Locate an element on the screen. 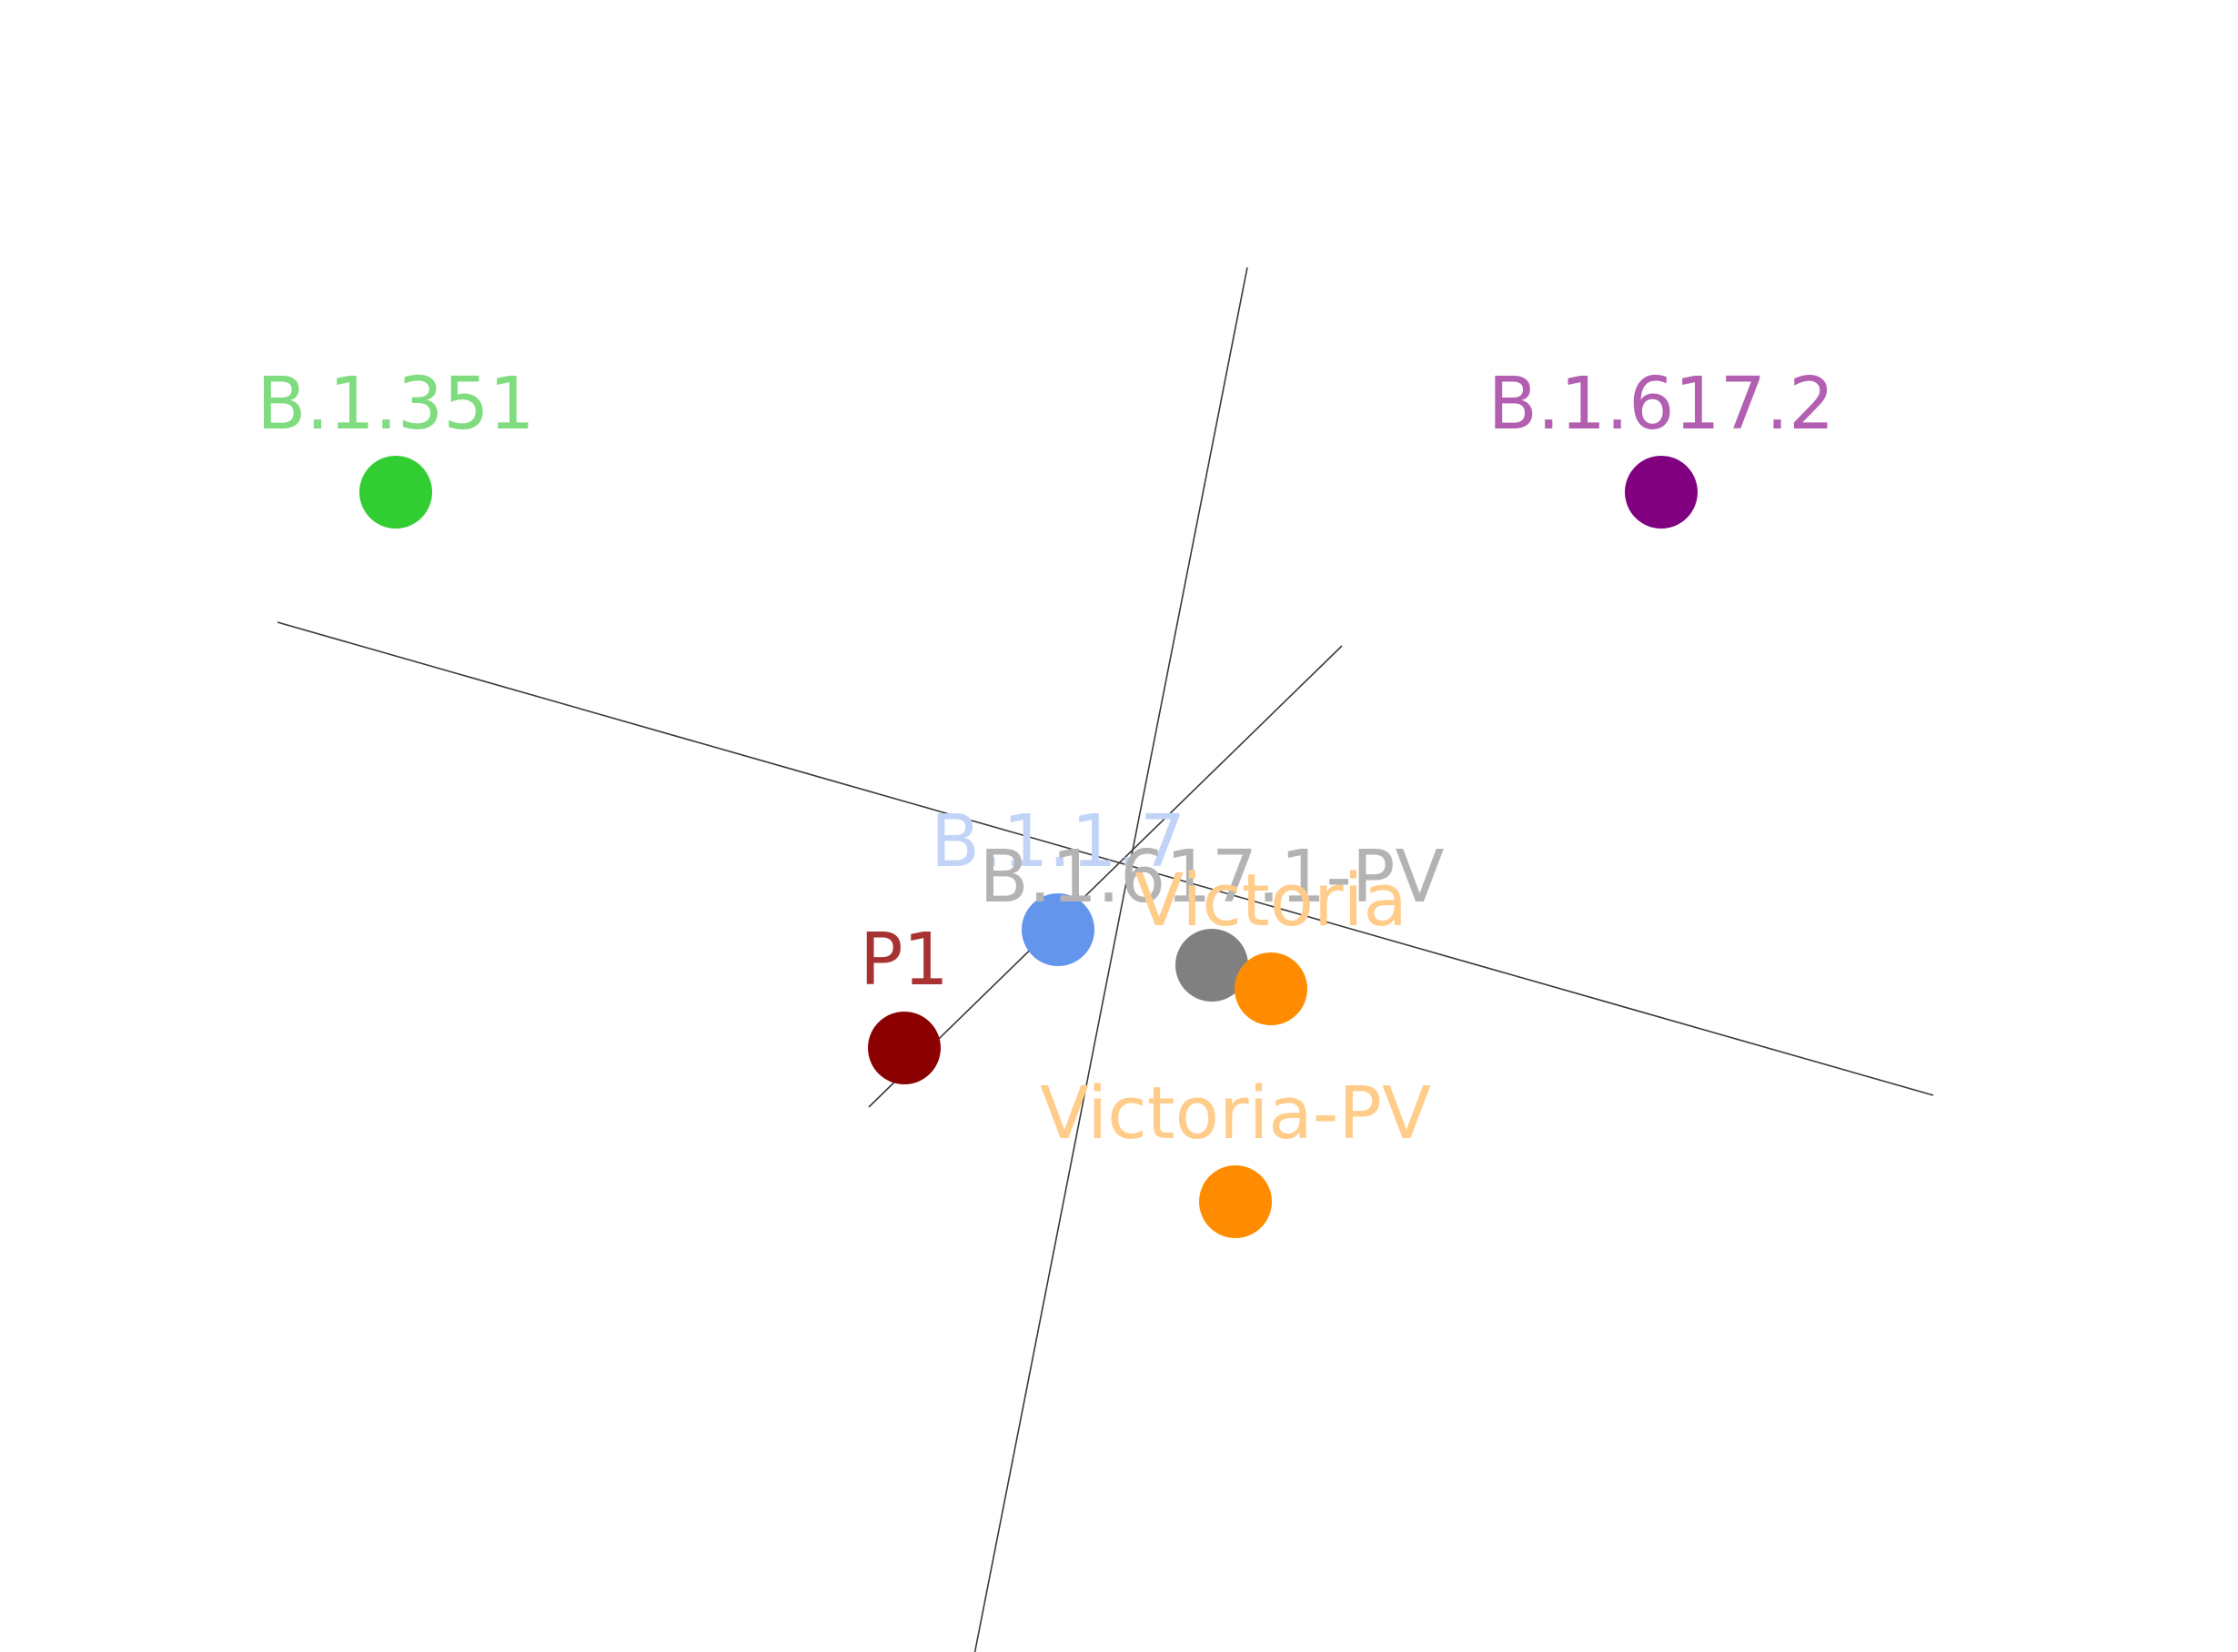 The image size is (2238, 1652). point-label-b-1-617-1-pv: B.1.617.1-PV is located at coordinates (1212, 877).